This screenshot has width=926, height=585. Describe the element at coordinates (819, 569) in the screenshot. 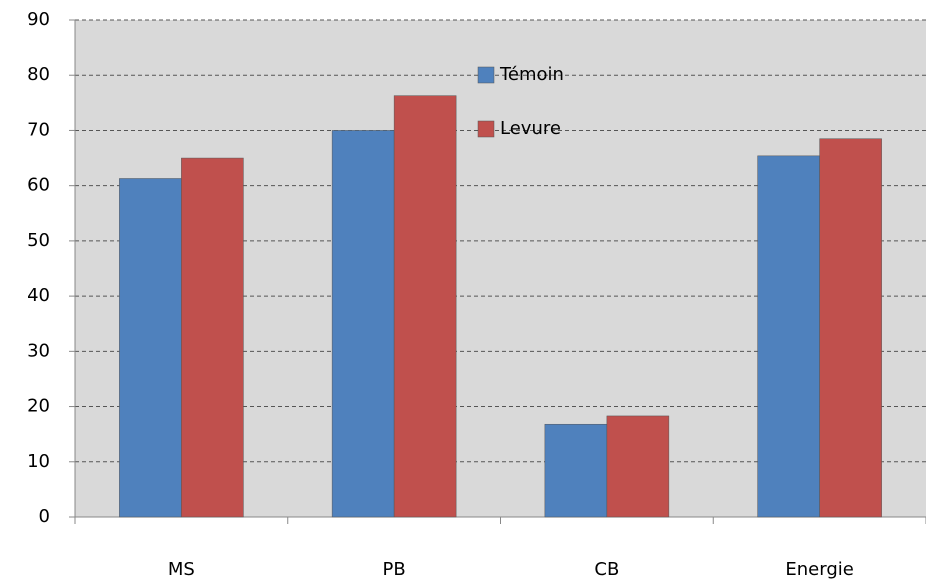

I see `x-tick-label: Energie` at that location.